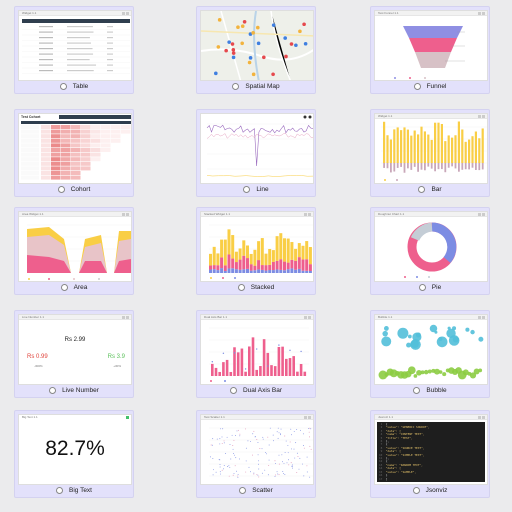 The image size is (512, 512). What do you see at coordinates (256, 454) in the screenshot?
I see `chart-card-scatter: Test Scatter 1.1 Scatter` at bounding box center [256, 454].